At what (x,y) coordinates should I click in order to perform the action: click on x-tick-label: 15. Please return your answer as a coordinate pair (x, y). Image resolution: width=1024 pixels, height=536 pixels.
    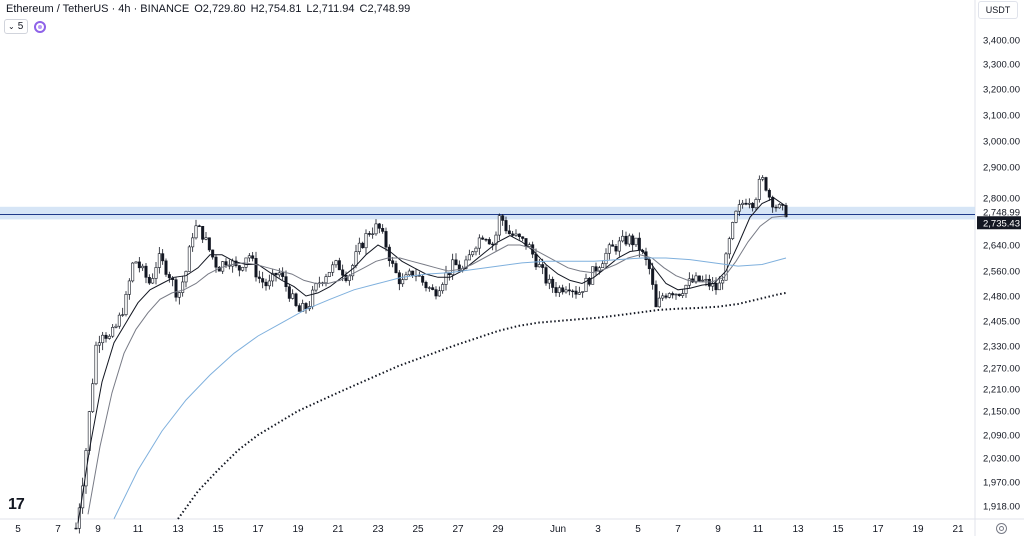
    Looking at the image, I should click on (218, 529).